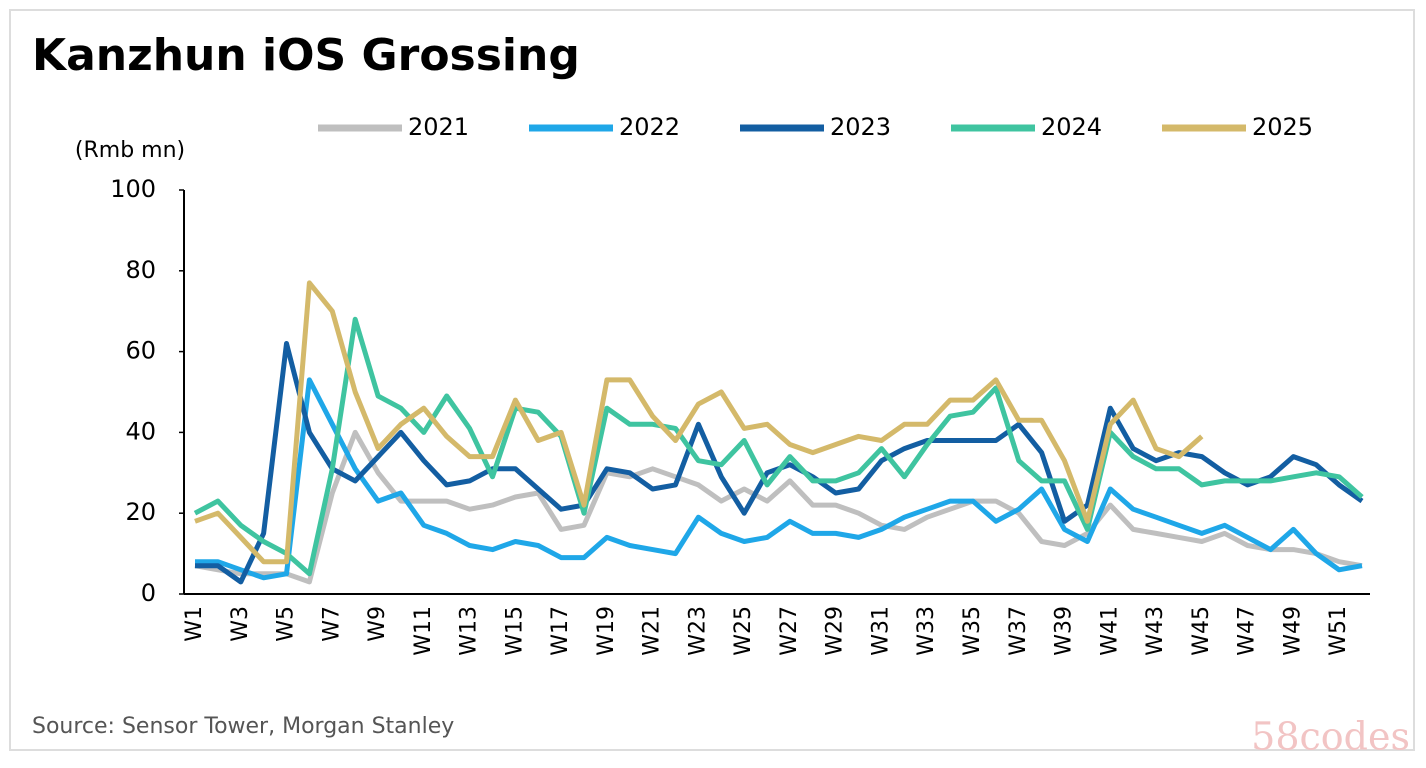  What do you see at coordinates (743, 631) in the screenshot?
I see `x-tick-label: W25` at bounding box center [743, 631].